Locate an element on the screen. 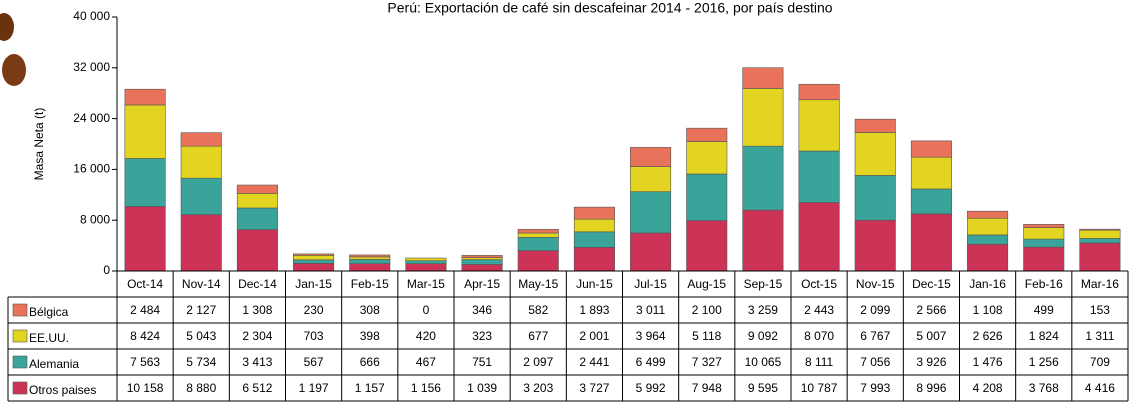 The width and height of the screenshot is (1136, 411). table-cell: 7 056 is located at coordinates (875, 362).